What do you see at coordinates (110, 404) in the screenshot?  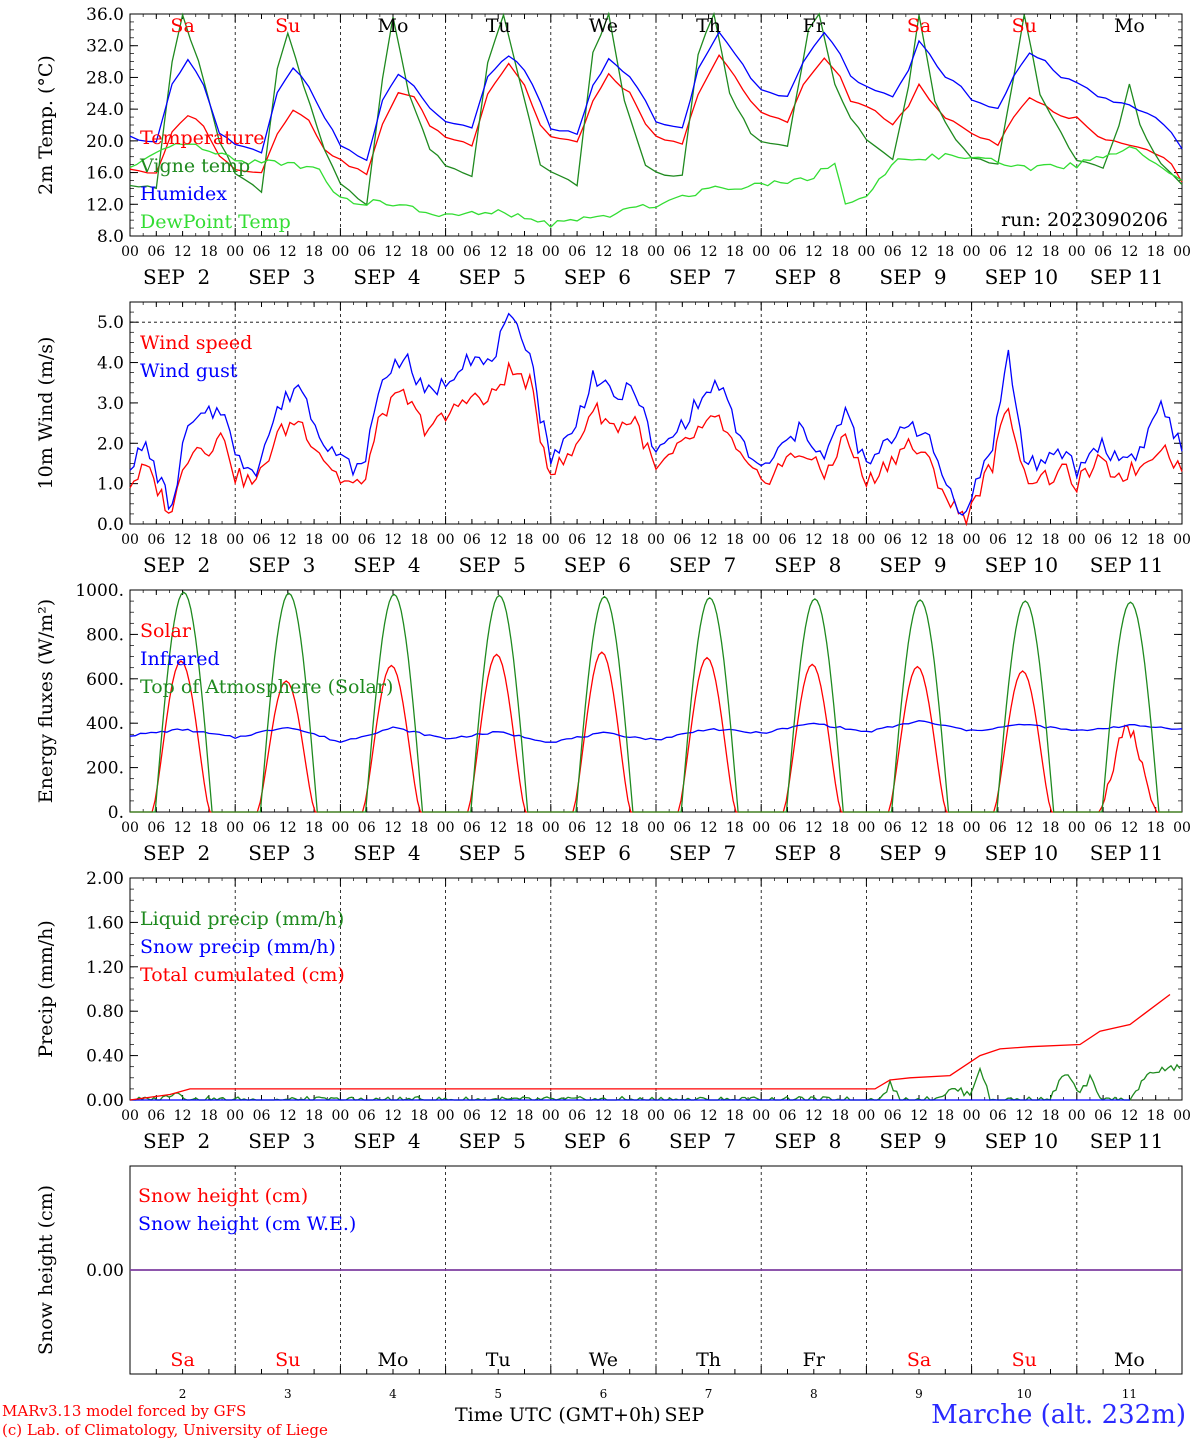 I see `y-tick-label: 3.0` at bounding box center [110, 404].